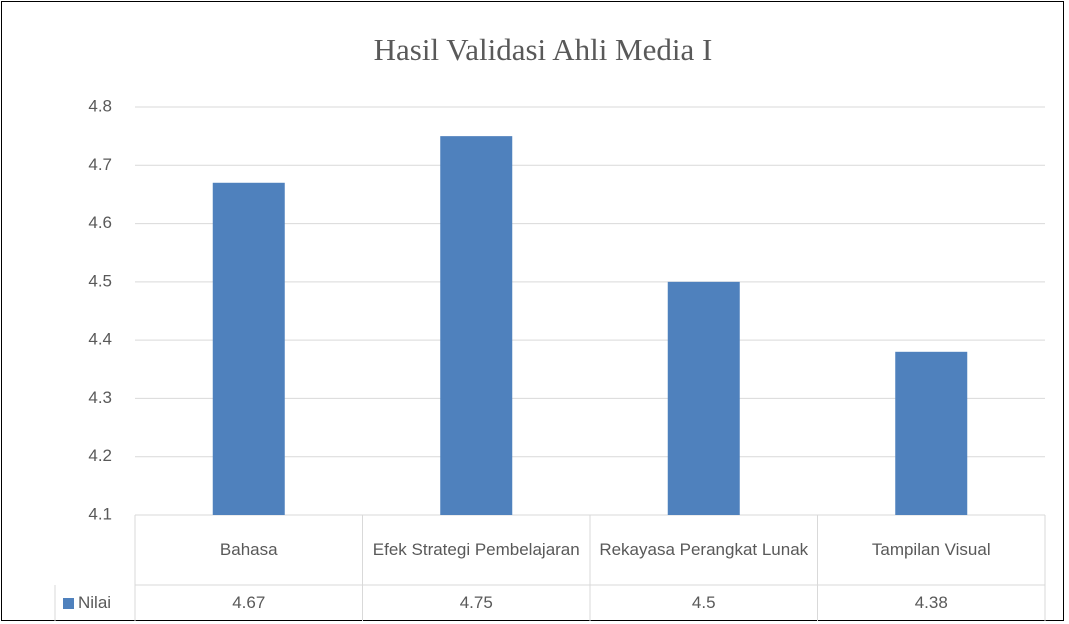 Image resolution: width=1069 pixels, height=624 pixels. What do you see at coordinates (476, 602) in the screenshot?
I see `data-table-value: 4.75` at bounding box center [476, 602].